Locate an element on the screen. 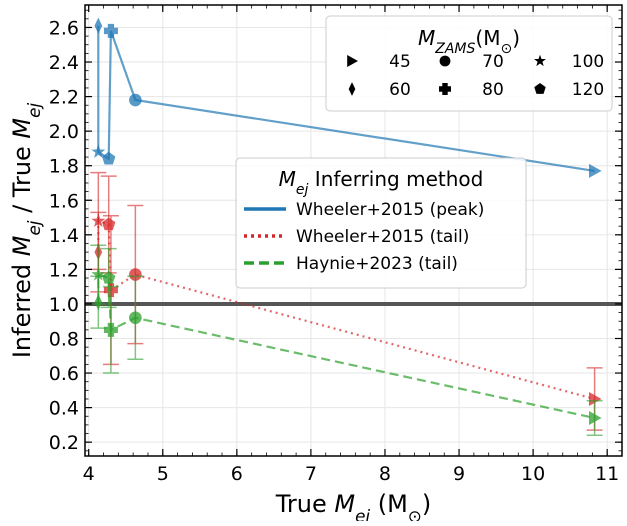  legend-label-70: 70 is located at coordinates (493, 62).